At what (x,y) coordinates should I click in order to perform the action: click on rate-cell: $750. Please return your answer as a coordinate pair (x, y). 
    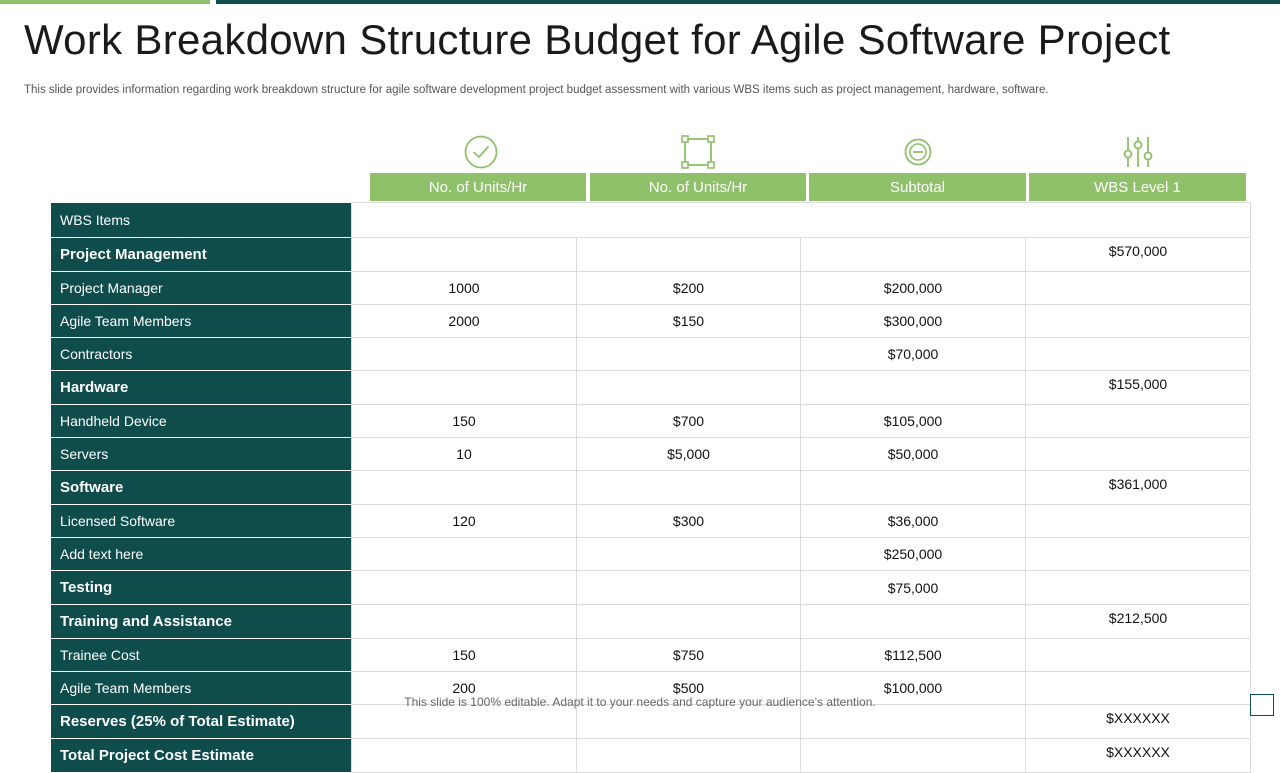
    Looking at the image, I should click on (688, 655).